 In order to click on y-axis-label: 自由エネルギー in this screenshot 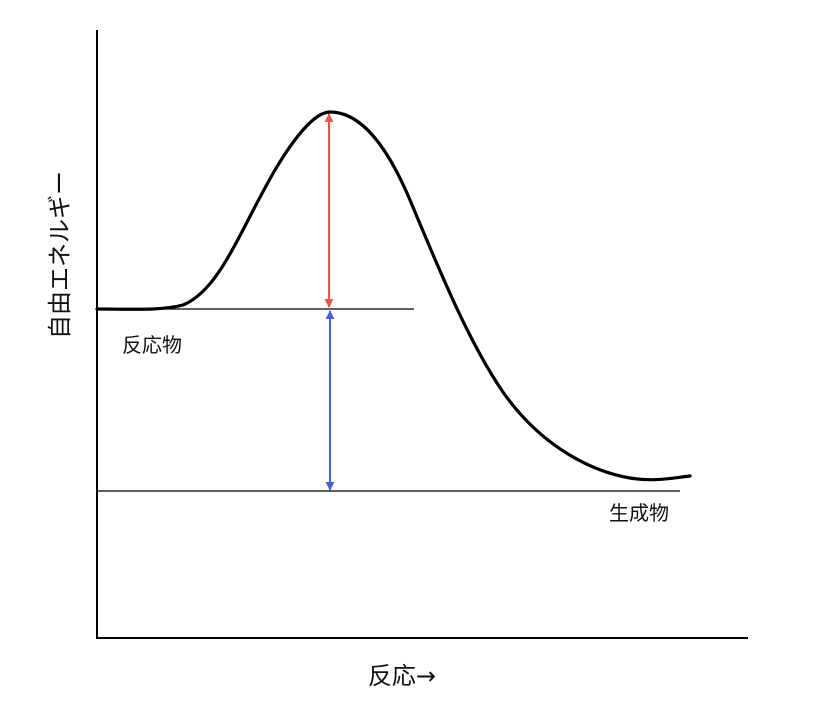, I will do `click(60, 255)`.